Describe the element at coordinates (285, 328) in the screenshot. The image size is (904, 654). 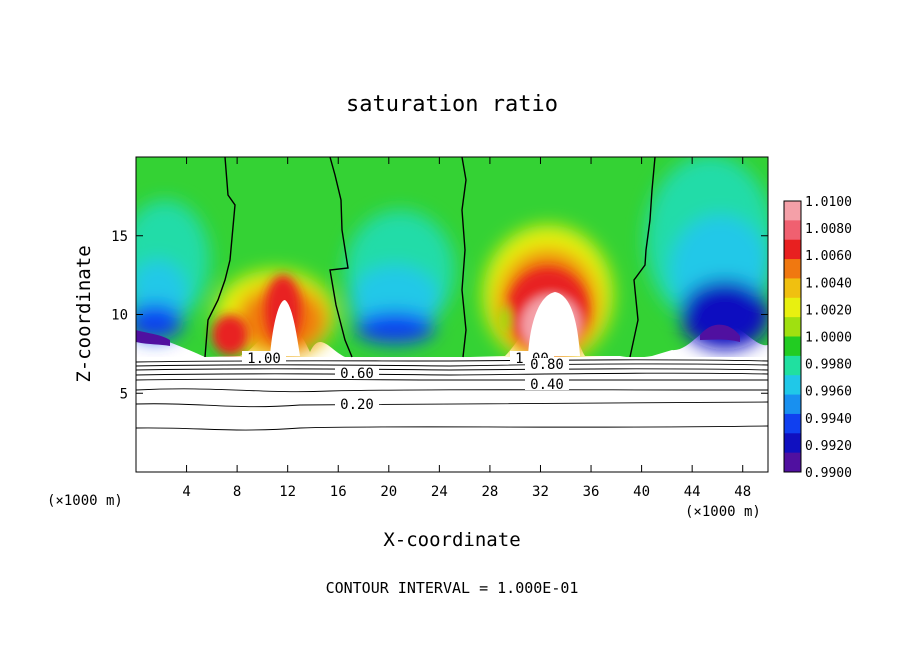
I see `clear-region-left` at that location.